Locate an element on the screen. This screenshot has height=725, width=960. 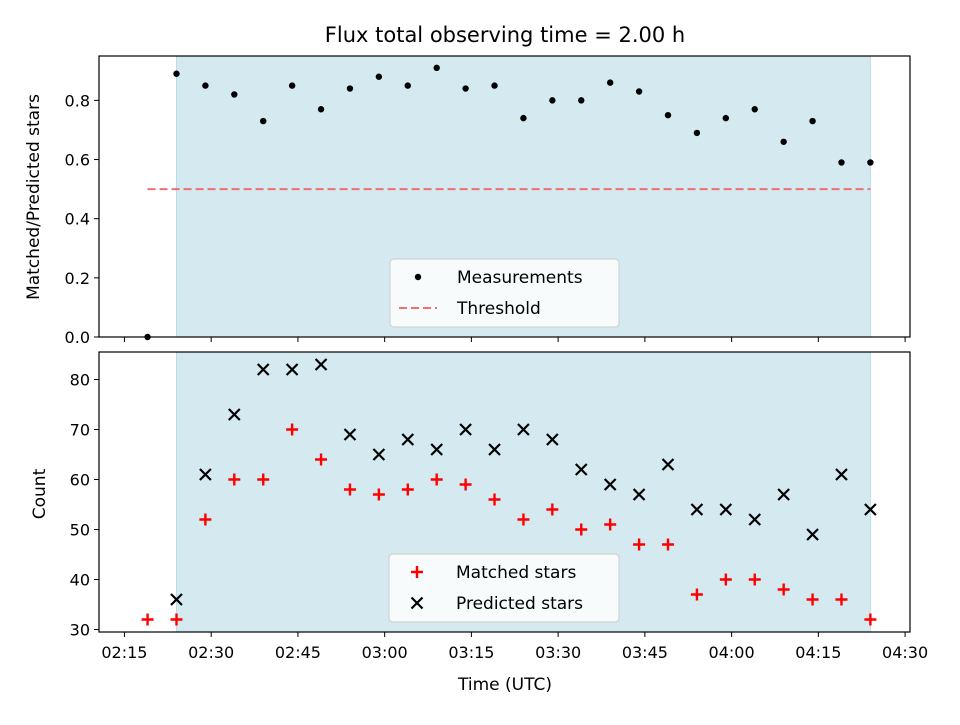
top-chart-title: Flux total observing time = 2.00 h is located at coordinates (505, 35).